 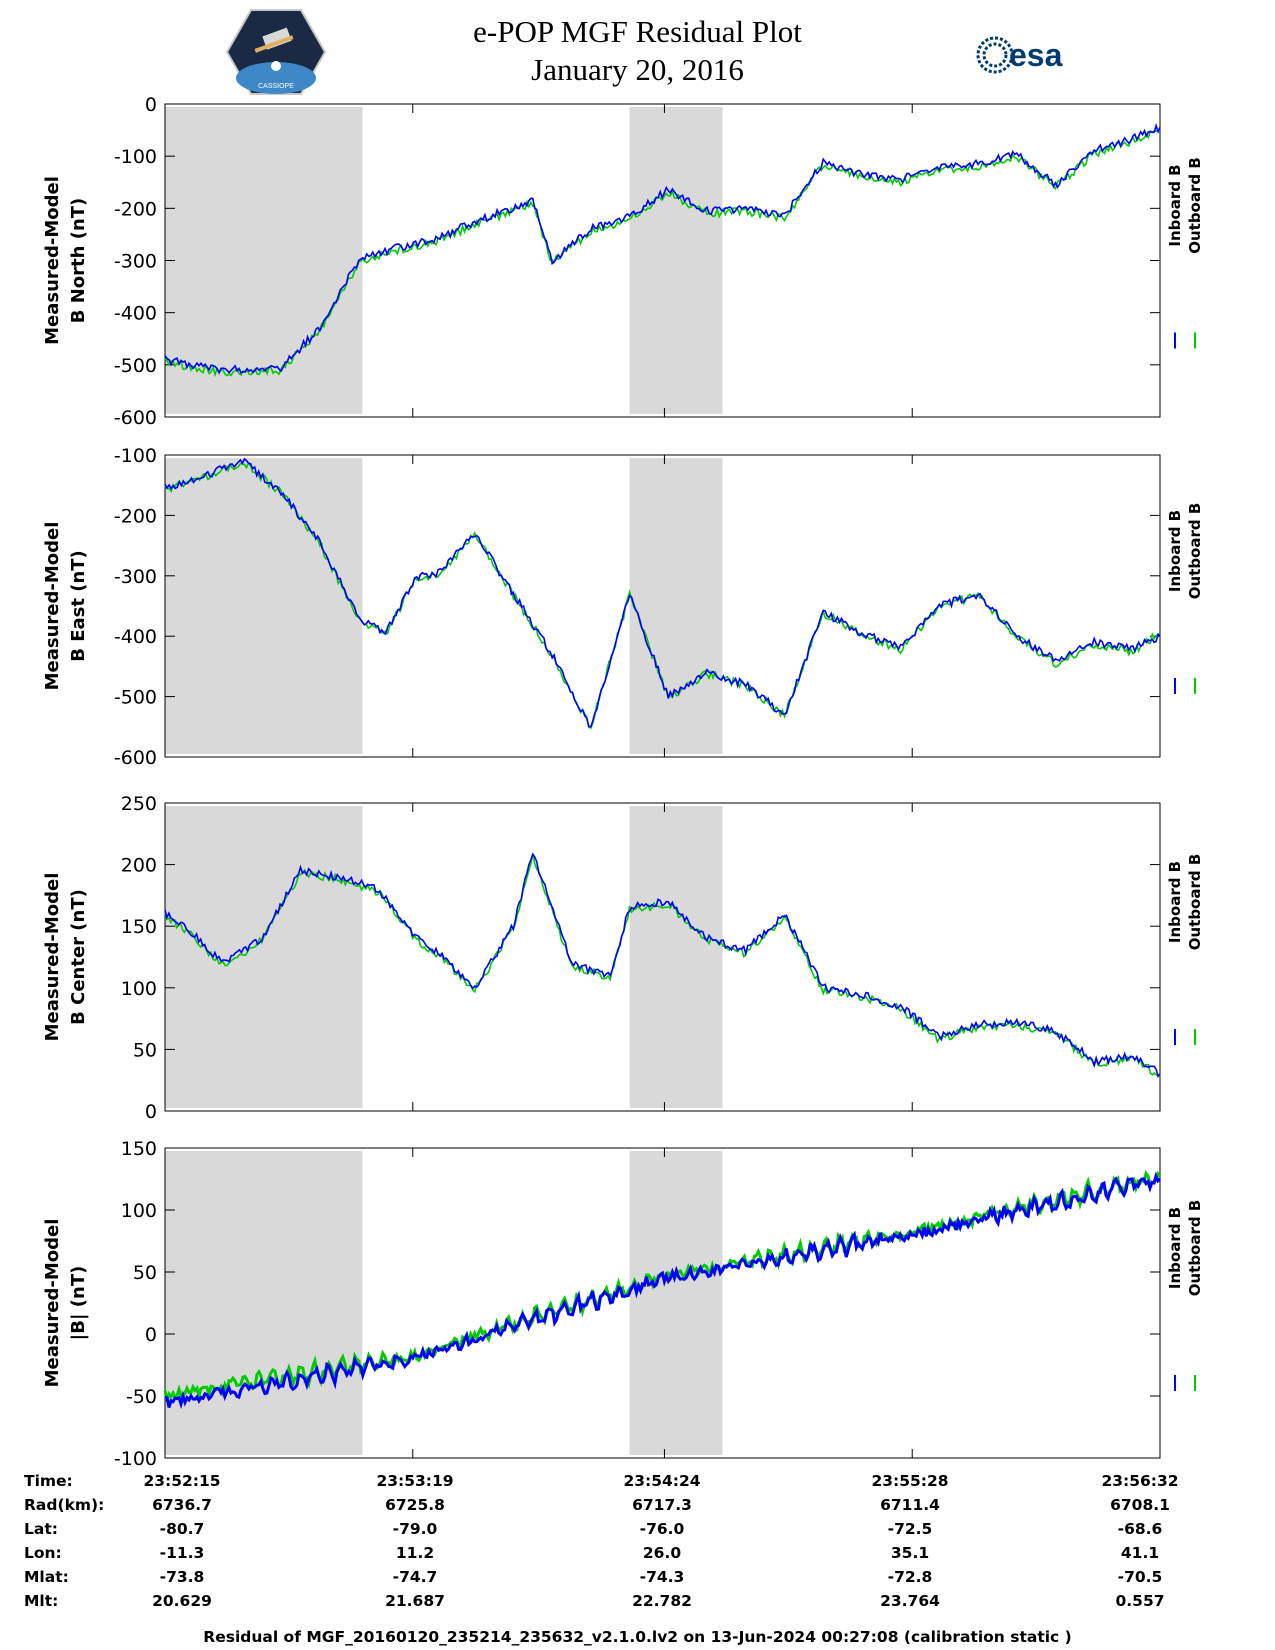 What do you see at coordinates (1140, 1529) in the screenshot?
I see `footer-cell: -68.6` at bounding box center [1140, 1529].